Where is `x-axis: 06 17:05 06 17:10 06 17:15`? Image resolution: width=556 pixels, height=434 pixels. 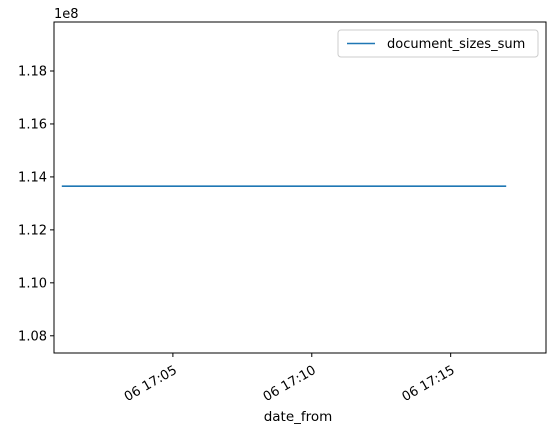
x-axis: 06 17:05 06 17:10 06 17:15 is located at coordinates (290, 379).